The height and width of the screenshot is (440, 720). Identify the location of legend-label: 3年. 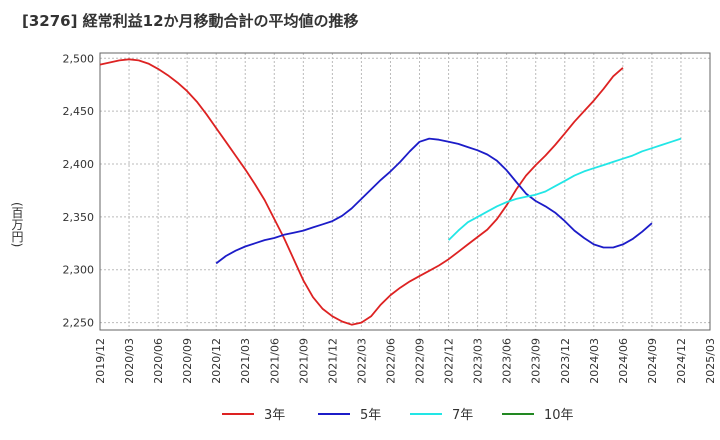
(274, 415).